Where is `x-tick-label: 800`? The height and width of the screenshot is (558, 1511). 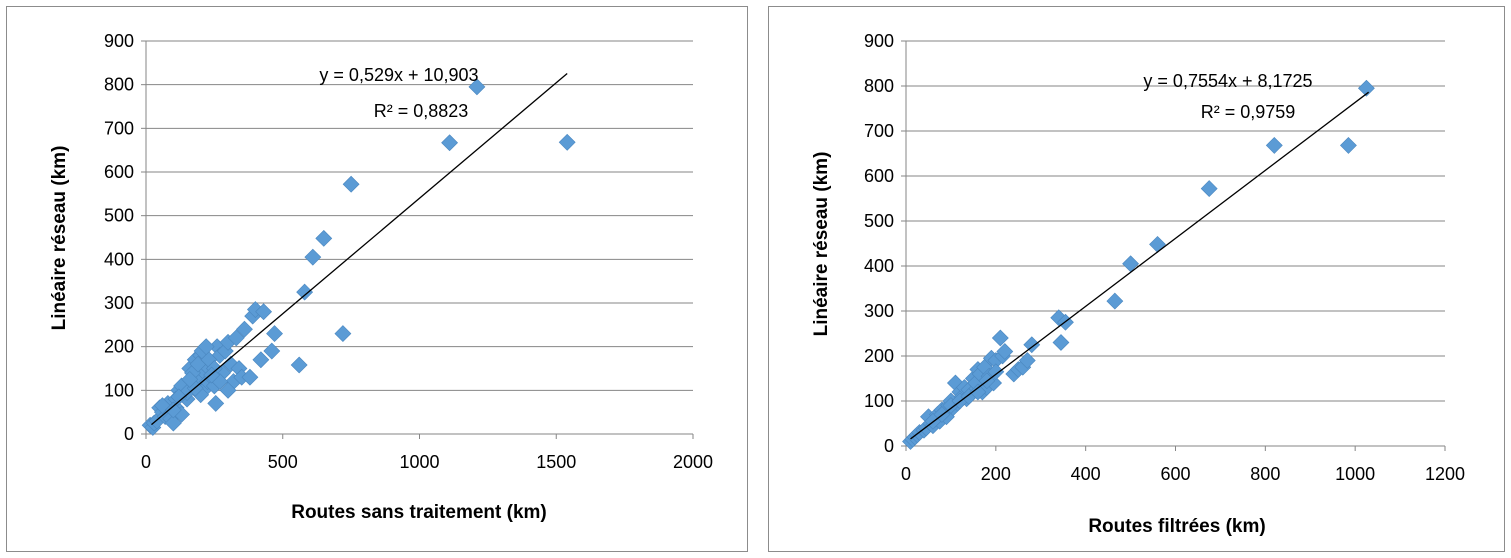
x-tick-label: 800 is located at coordinates (1265, 474).